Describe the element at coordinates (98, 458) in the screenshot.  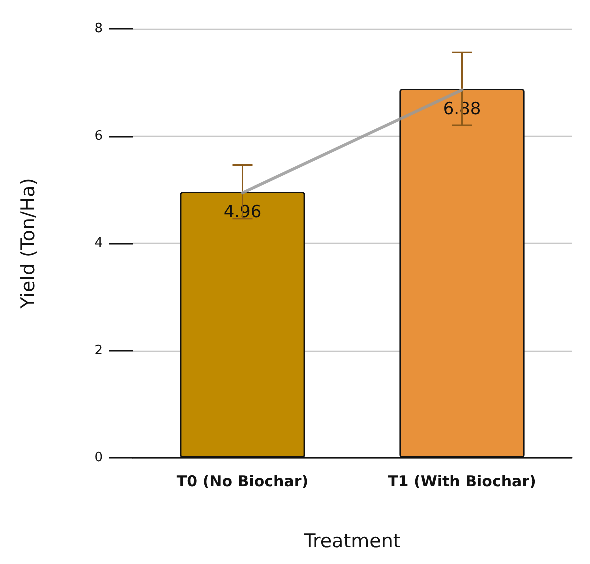
I see `y-tick-label: 0` at that location.